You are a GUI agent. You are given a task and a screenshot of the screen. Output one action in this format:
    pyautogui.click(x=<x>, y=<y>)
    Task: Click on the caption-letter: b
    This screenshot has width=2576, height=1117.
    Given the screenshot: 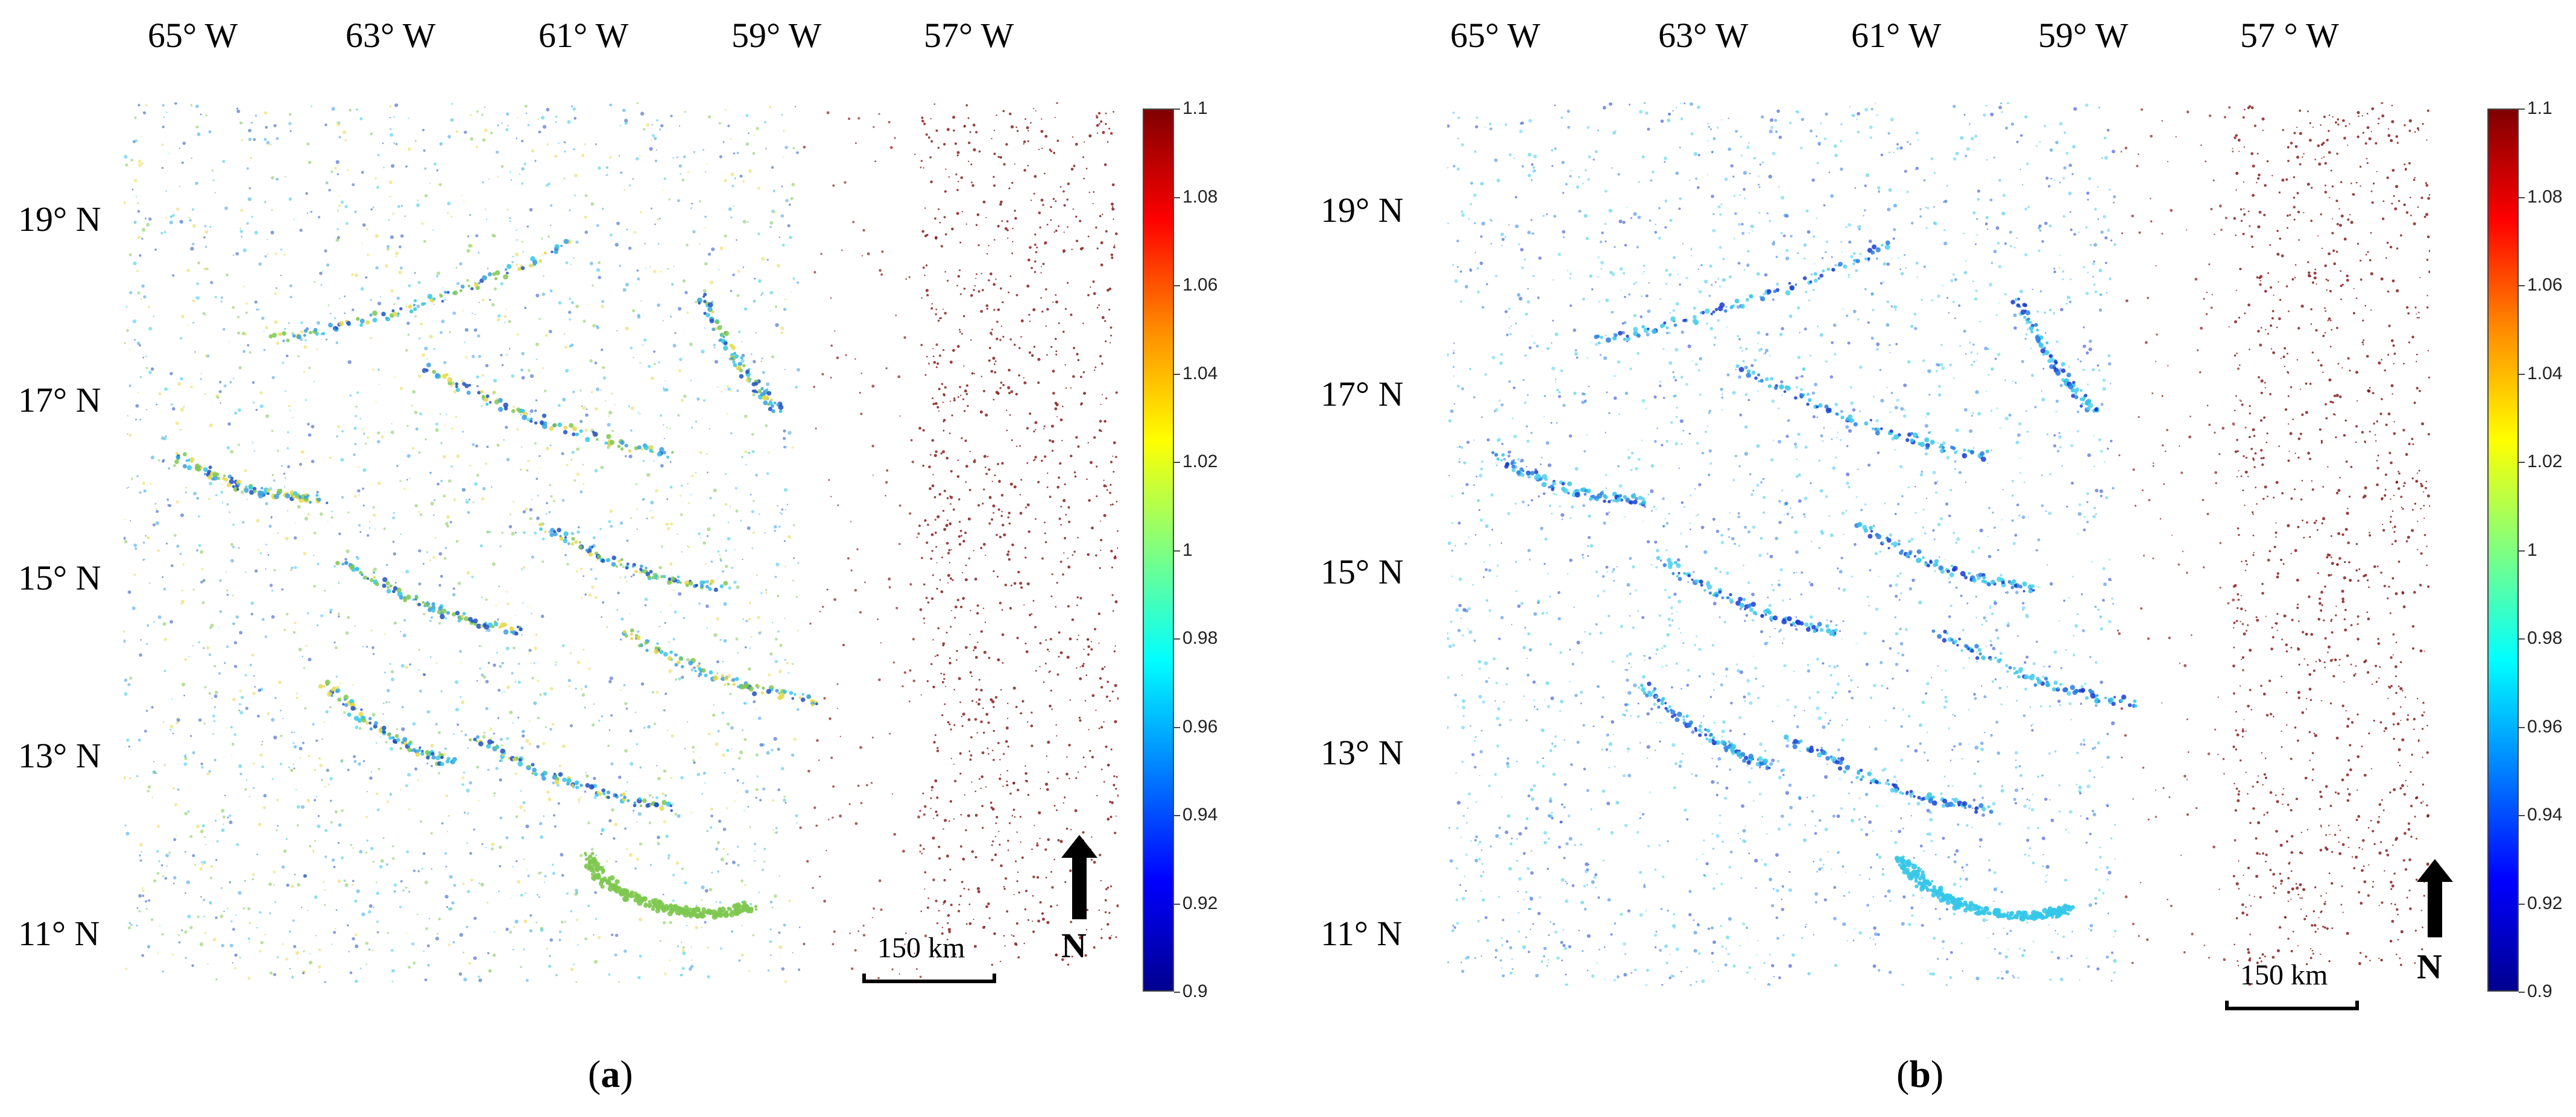 What is the action you would take?
    pyautogui.click(x=1920, y=1073)
    